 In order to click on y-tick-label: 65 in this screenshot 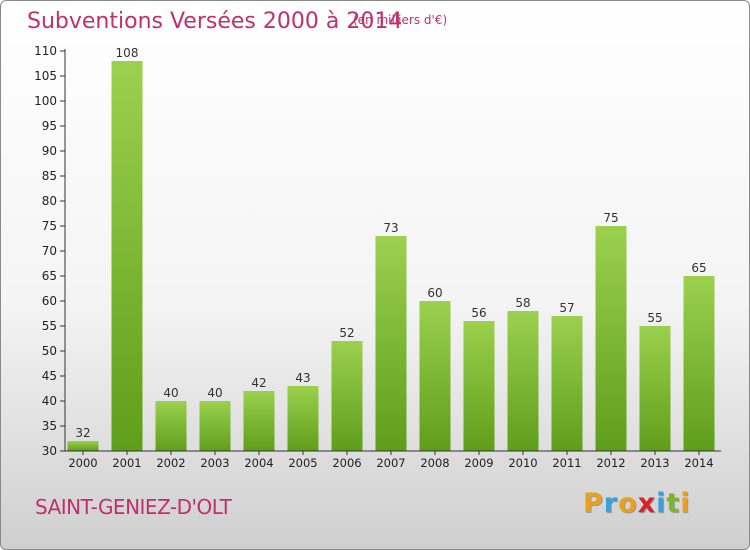, I will do `click(49, 276)`.